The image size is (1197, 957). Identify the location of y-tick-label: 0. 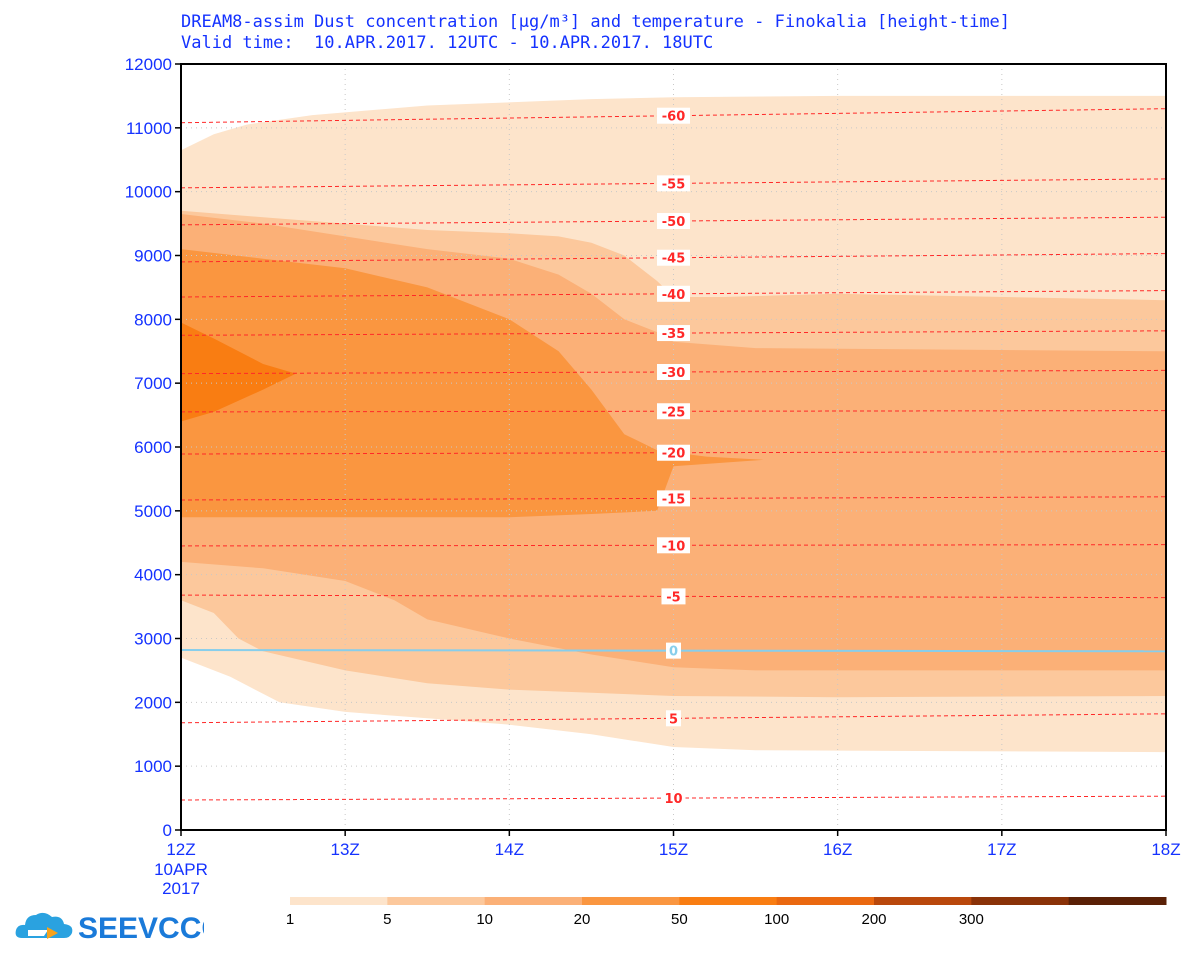
(167, 830).